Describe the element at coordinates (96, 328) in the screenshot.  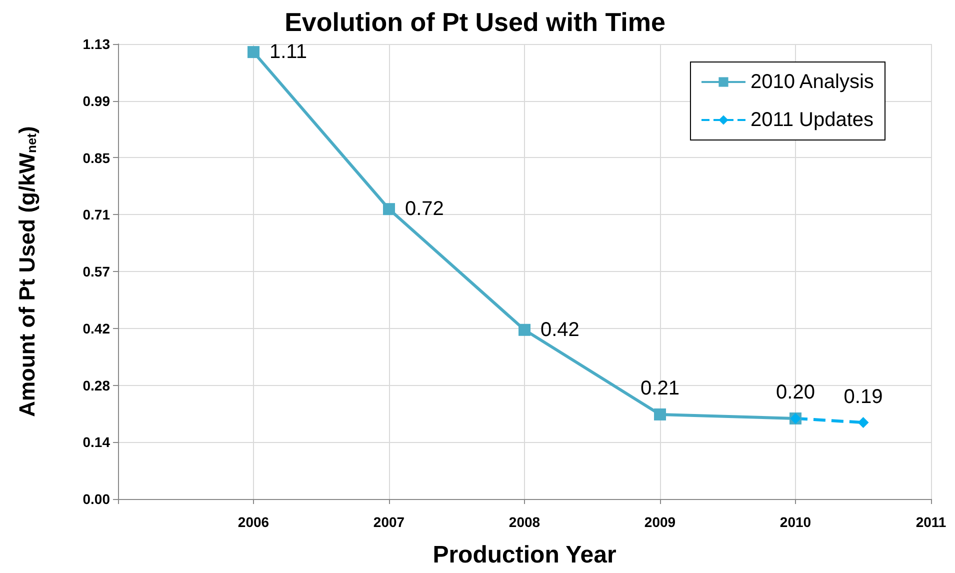
I see `y-tick-label: 0.42` at that location.